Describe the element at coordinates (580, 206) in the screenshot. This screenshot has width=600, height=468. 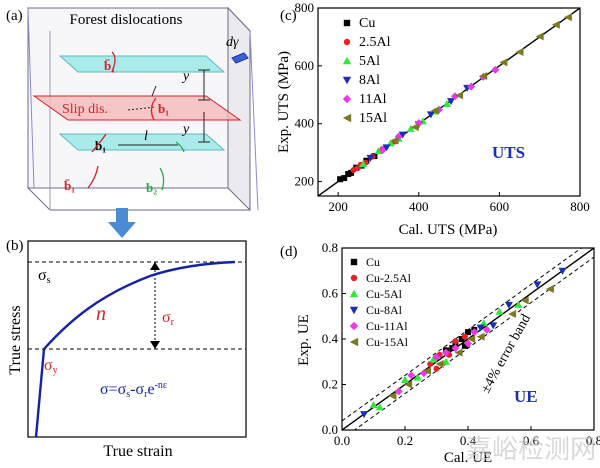
I see `x-tick-label: 800` at that location.